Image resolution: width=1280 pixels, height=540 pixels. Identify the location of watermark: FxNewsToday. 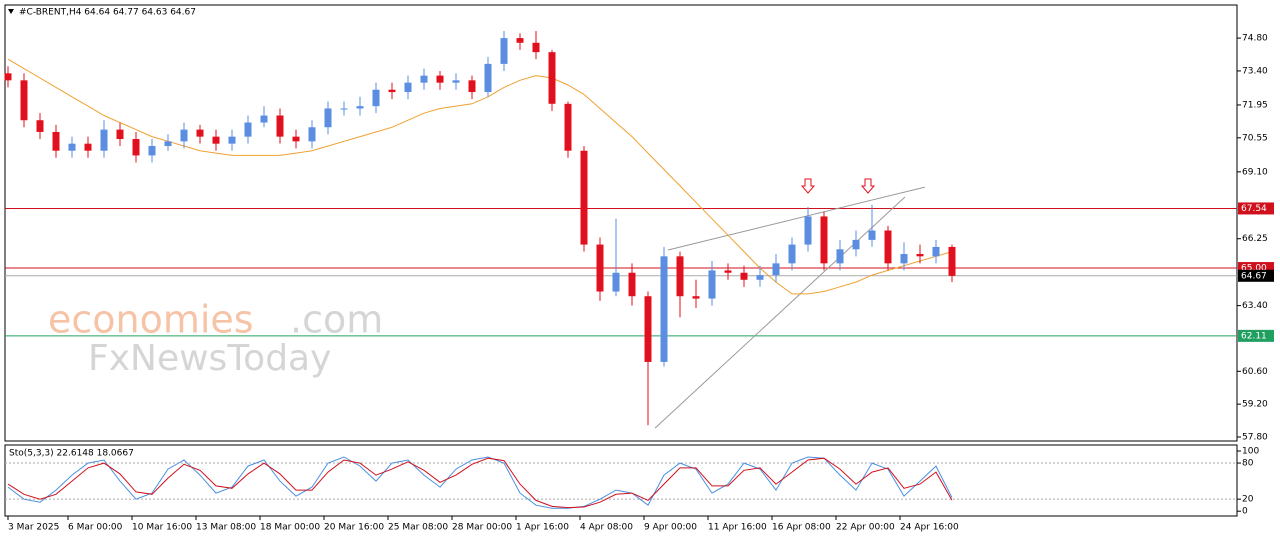
(209, 358).